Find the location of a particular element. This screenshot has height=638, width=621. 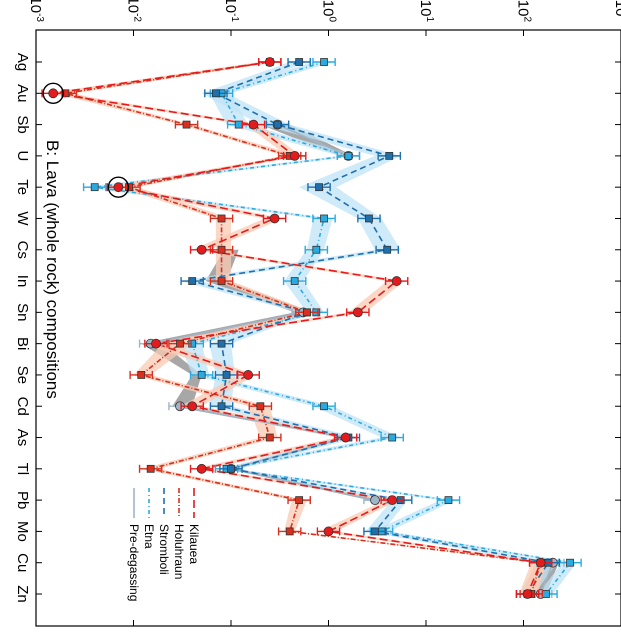

point-kilauea-au is located at coordinates (53, 93).